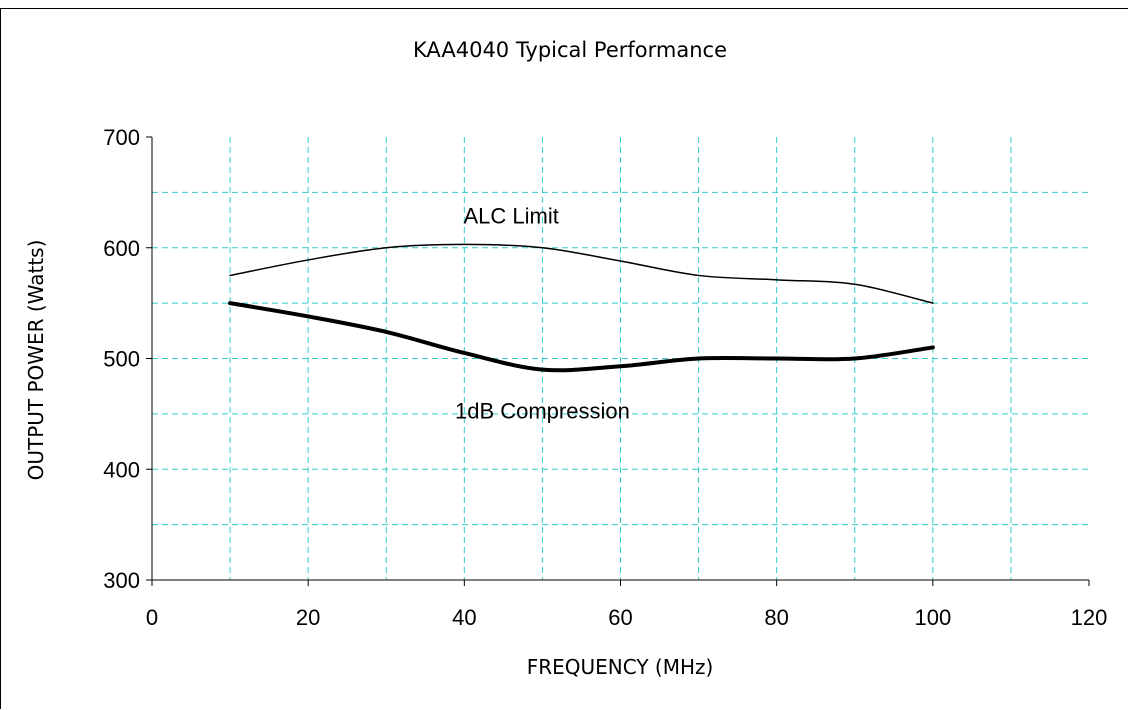  What do you see at coordinates (121, 469) in the screenshot?
I see `y-tick-label: 400` at bounding box center [121, 469].